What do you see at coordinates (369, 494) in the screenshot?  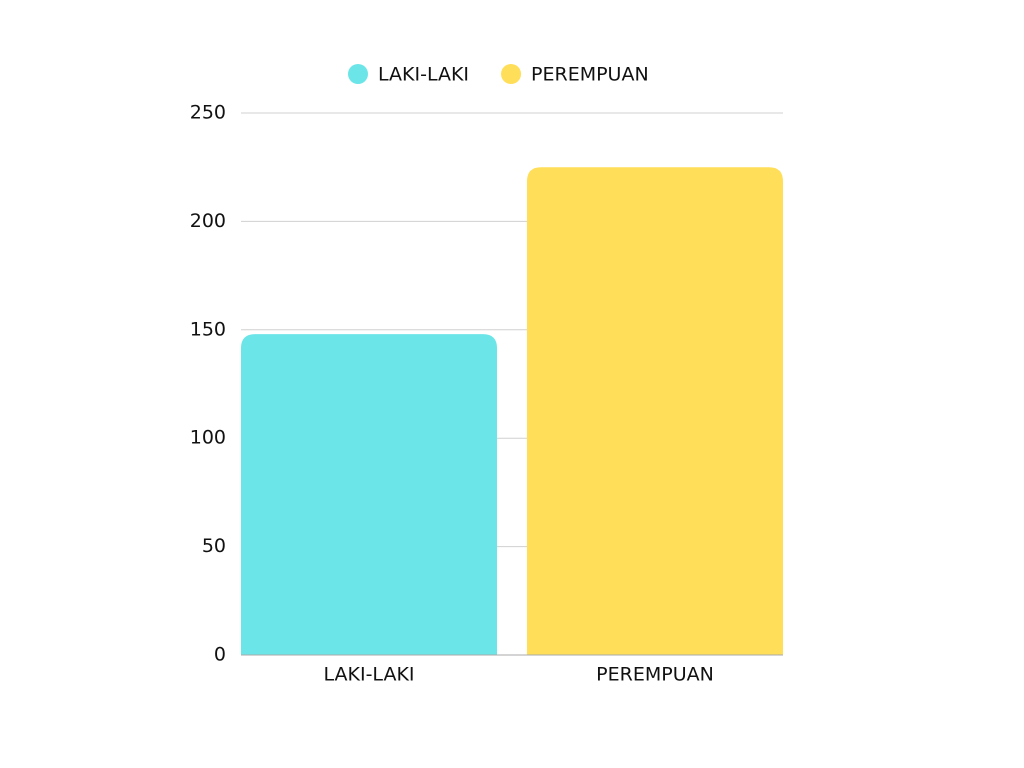 I see `bar` at bounding box center [369, 494].